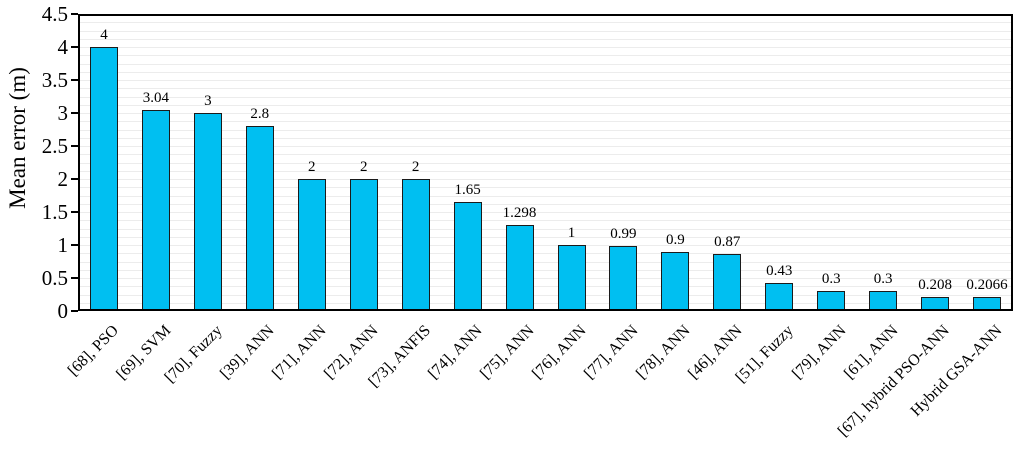 This screenshot has width=1024, height=452. I want to click on bar-value-label: 0.43, so click(779, 270).